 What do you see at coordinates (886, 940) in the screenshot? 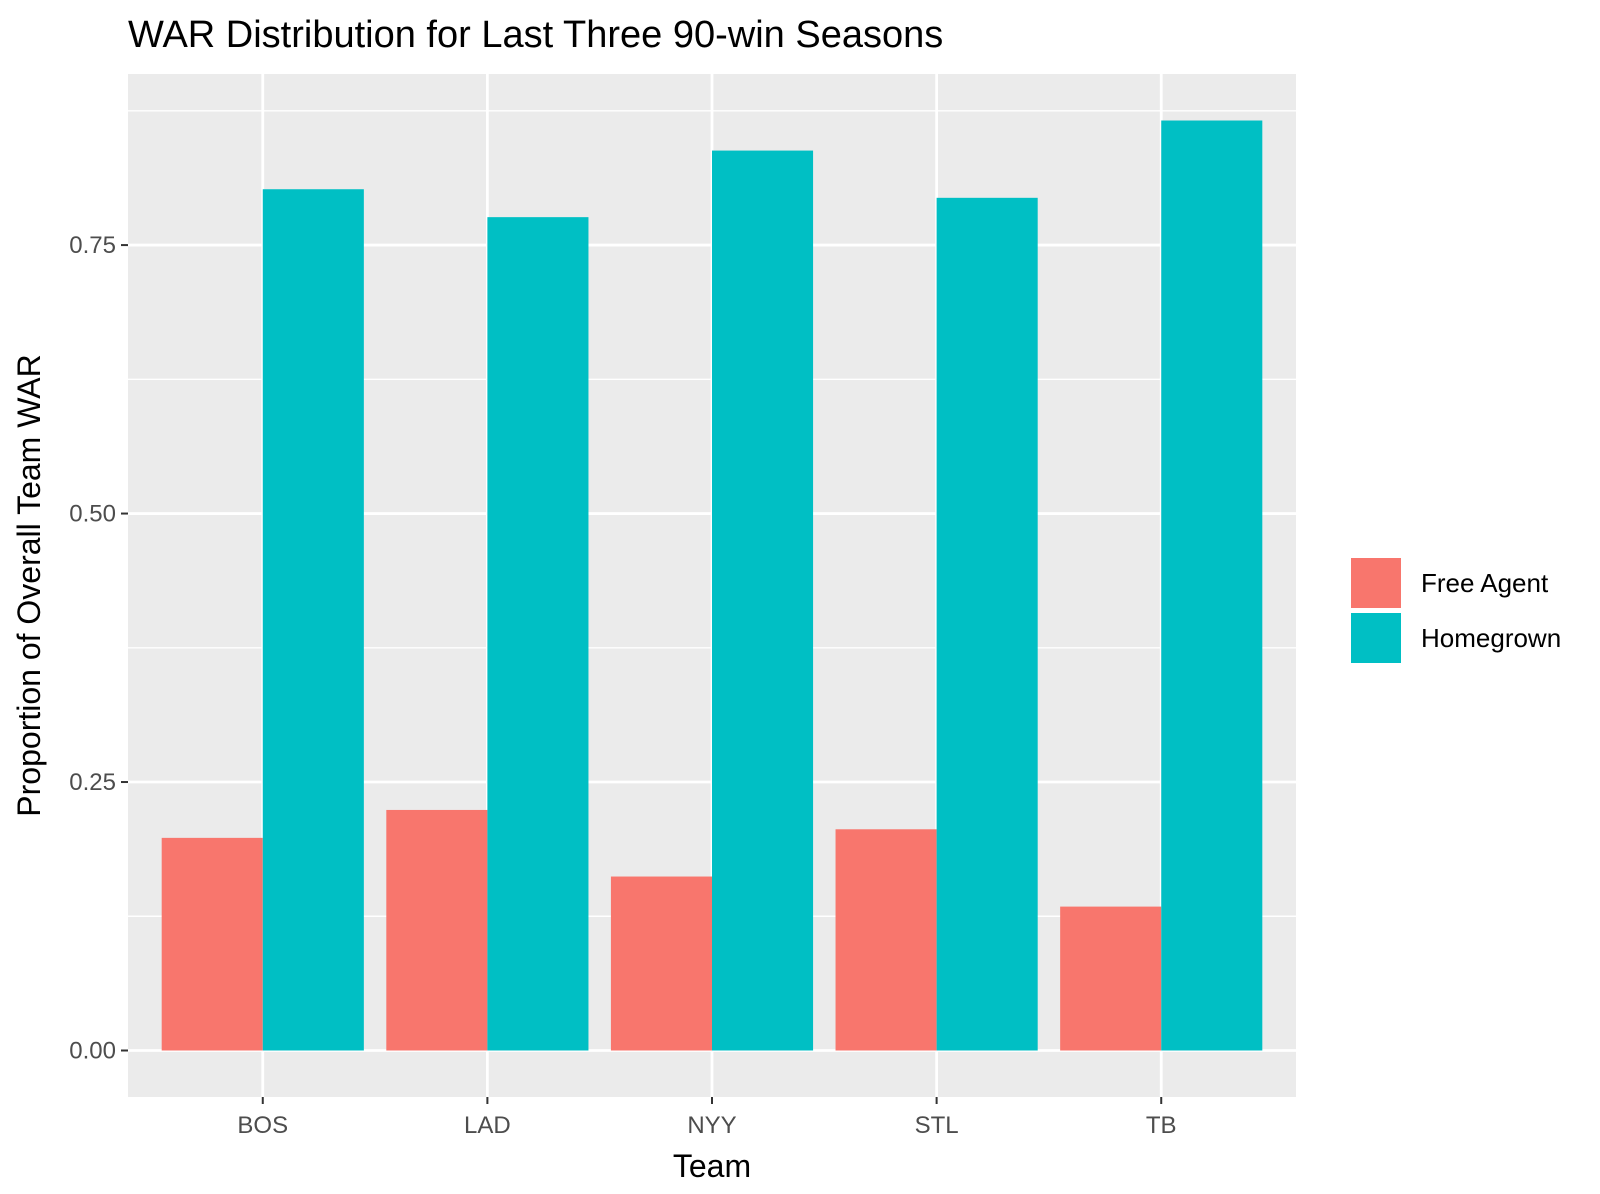
I see `bar-free-agent-stl` at bounding box center [886, 940].